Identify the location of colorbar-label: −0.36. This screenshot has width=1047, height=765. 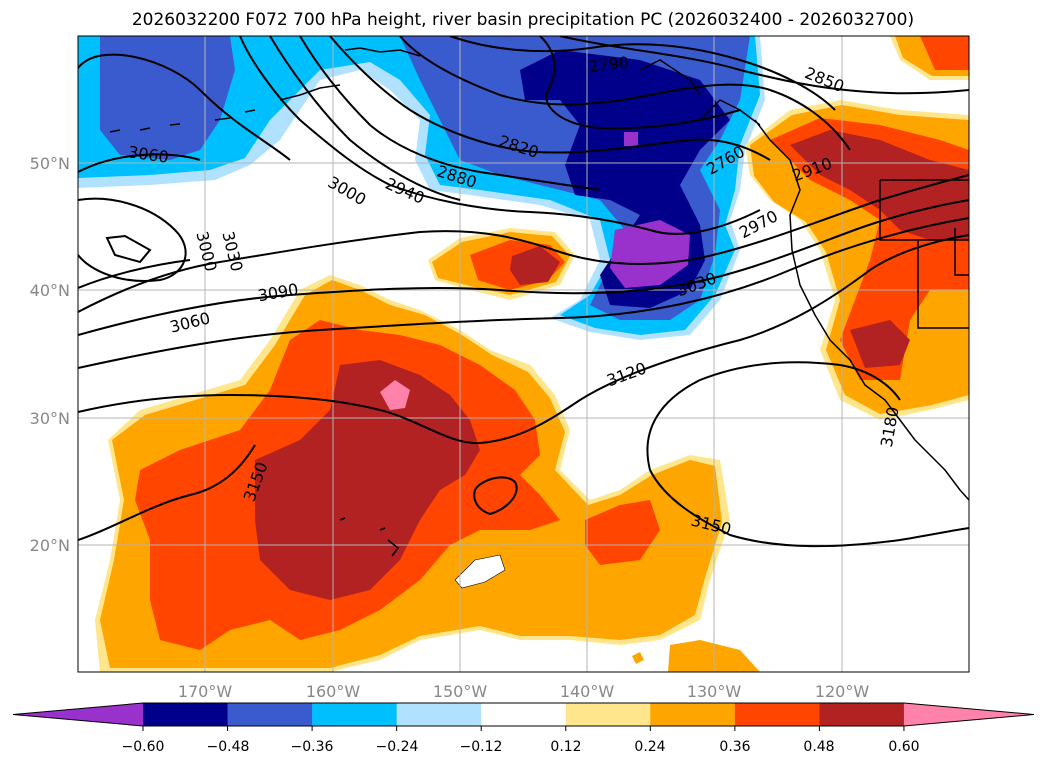
(312, 747).